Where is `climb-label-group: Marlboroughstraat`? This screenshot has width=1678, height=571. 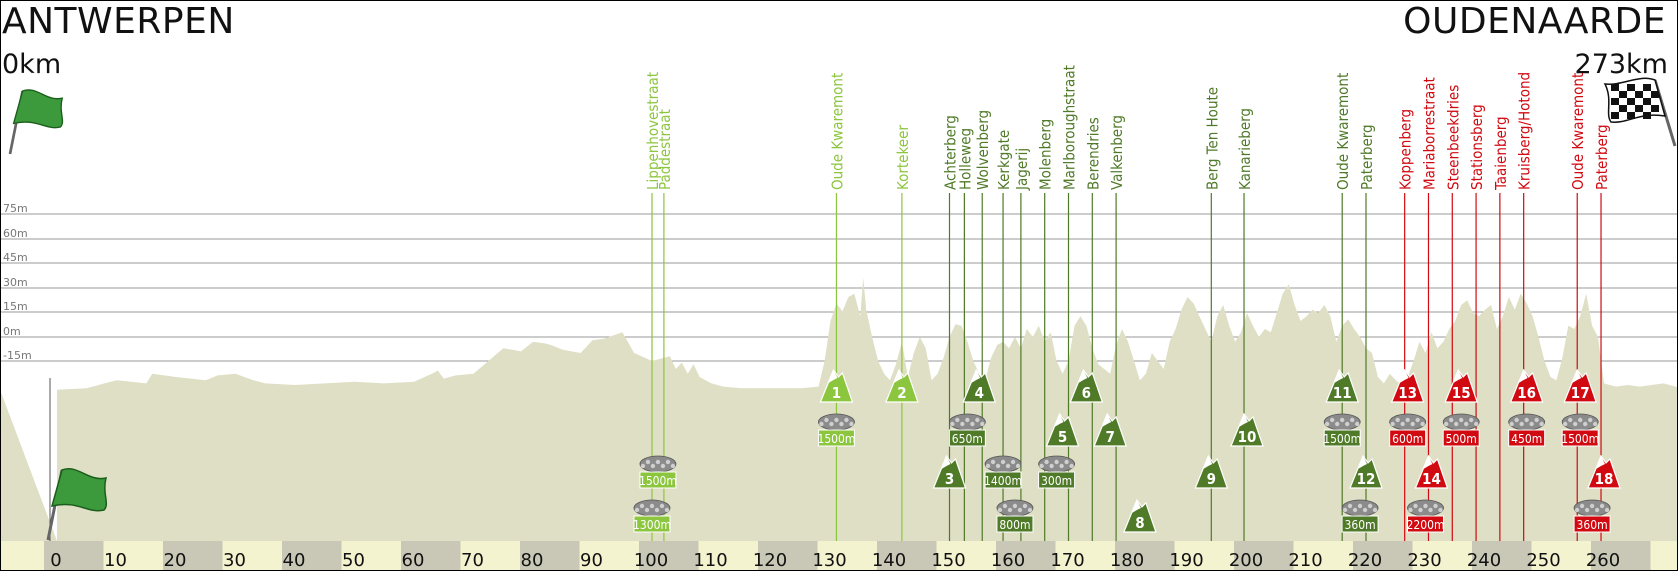 climb-label-group: Marlboroughstraat is located at coordinates (1070, 127).